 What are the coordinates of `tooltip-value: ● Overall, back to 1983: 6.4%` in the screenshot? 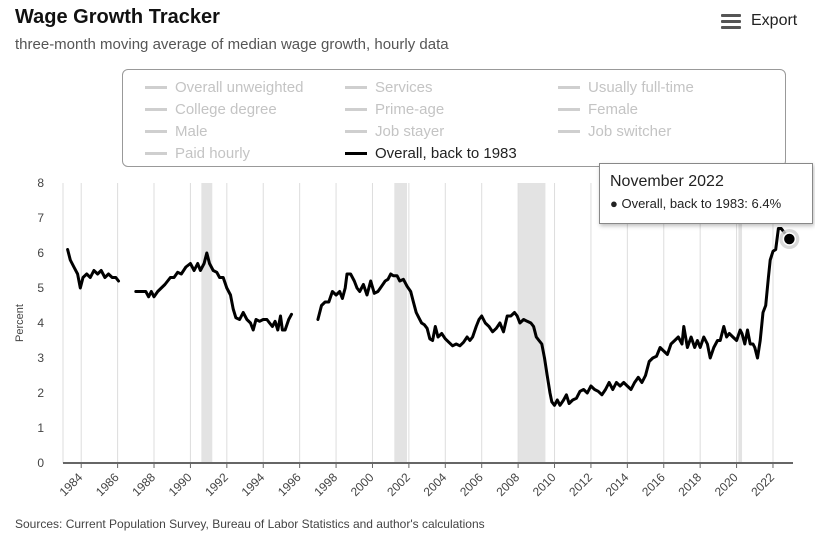 It's located at (696, 203).